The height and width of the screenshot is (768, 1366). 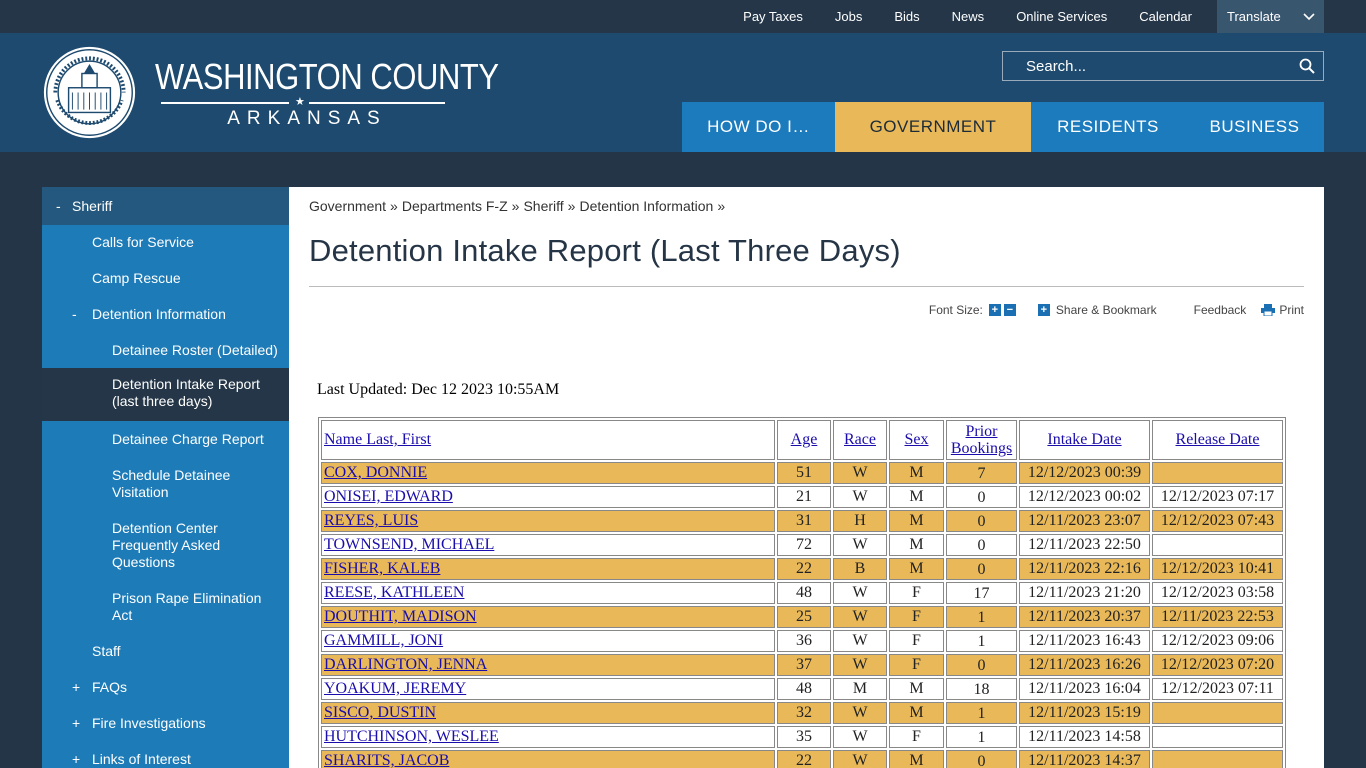 I want to click on table-row: TOWNSEND, MICHAEL 72 W M 0 12/11/2023 22:50, so click(x=802, y=545).